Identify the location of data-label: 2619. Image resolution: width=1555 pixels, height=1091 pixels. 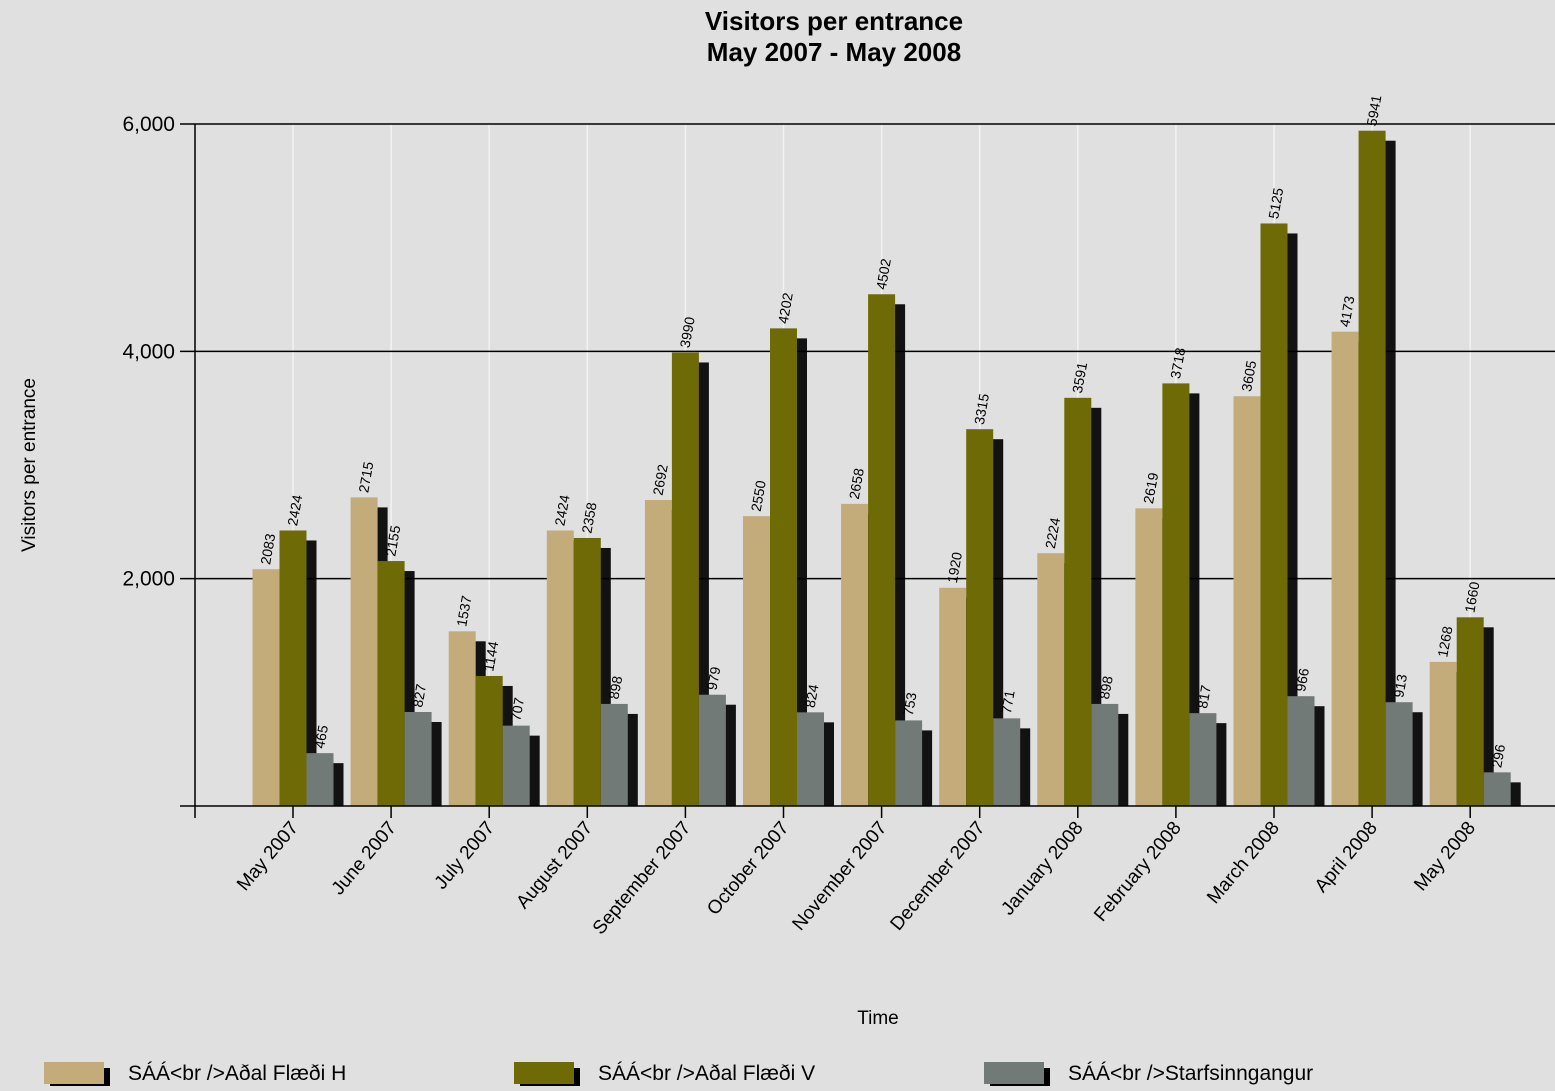
(1150, 488).